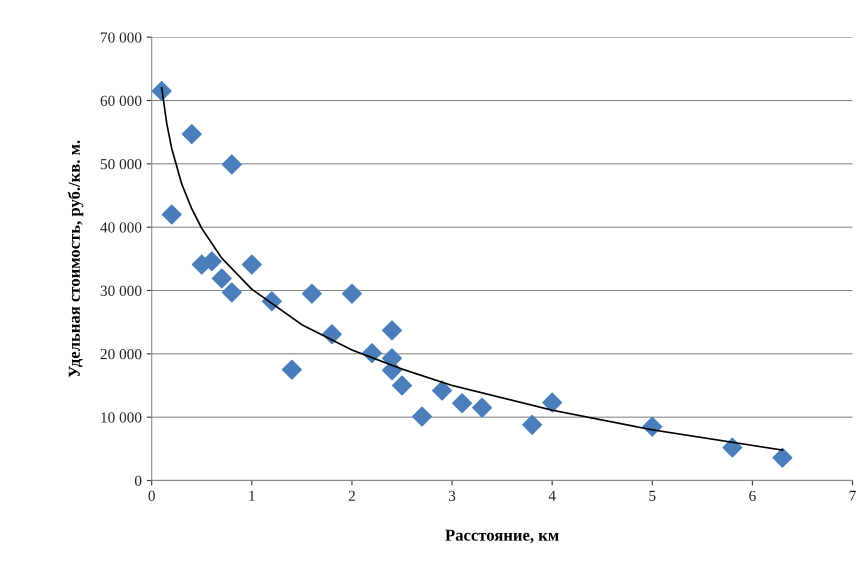  I want to click on x-tick-label: 0, so click(151, 495).